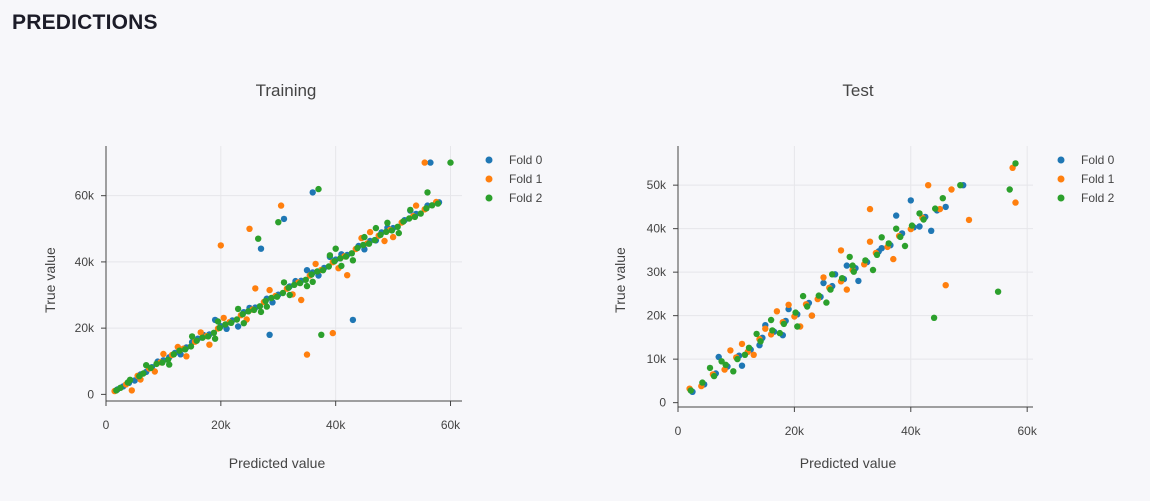 This screenshot has width=1150, height=501. I want to click on legend-marker, so click(1061, 198).